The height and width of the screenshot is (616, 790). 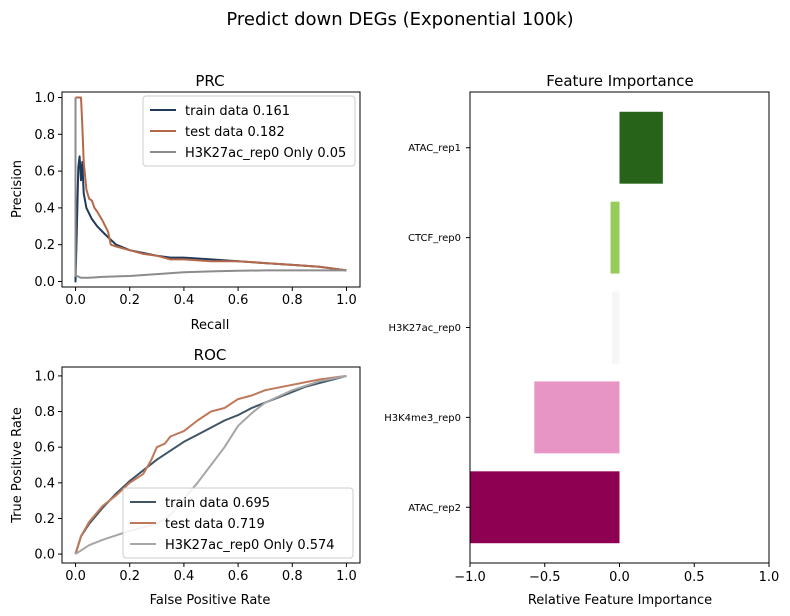 What do you see at coordinates (17, 189) in the screenshot?
I see `prc-ylabel: Precision` at bounding box center [17, 189].